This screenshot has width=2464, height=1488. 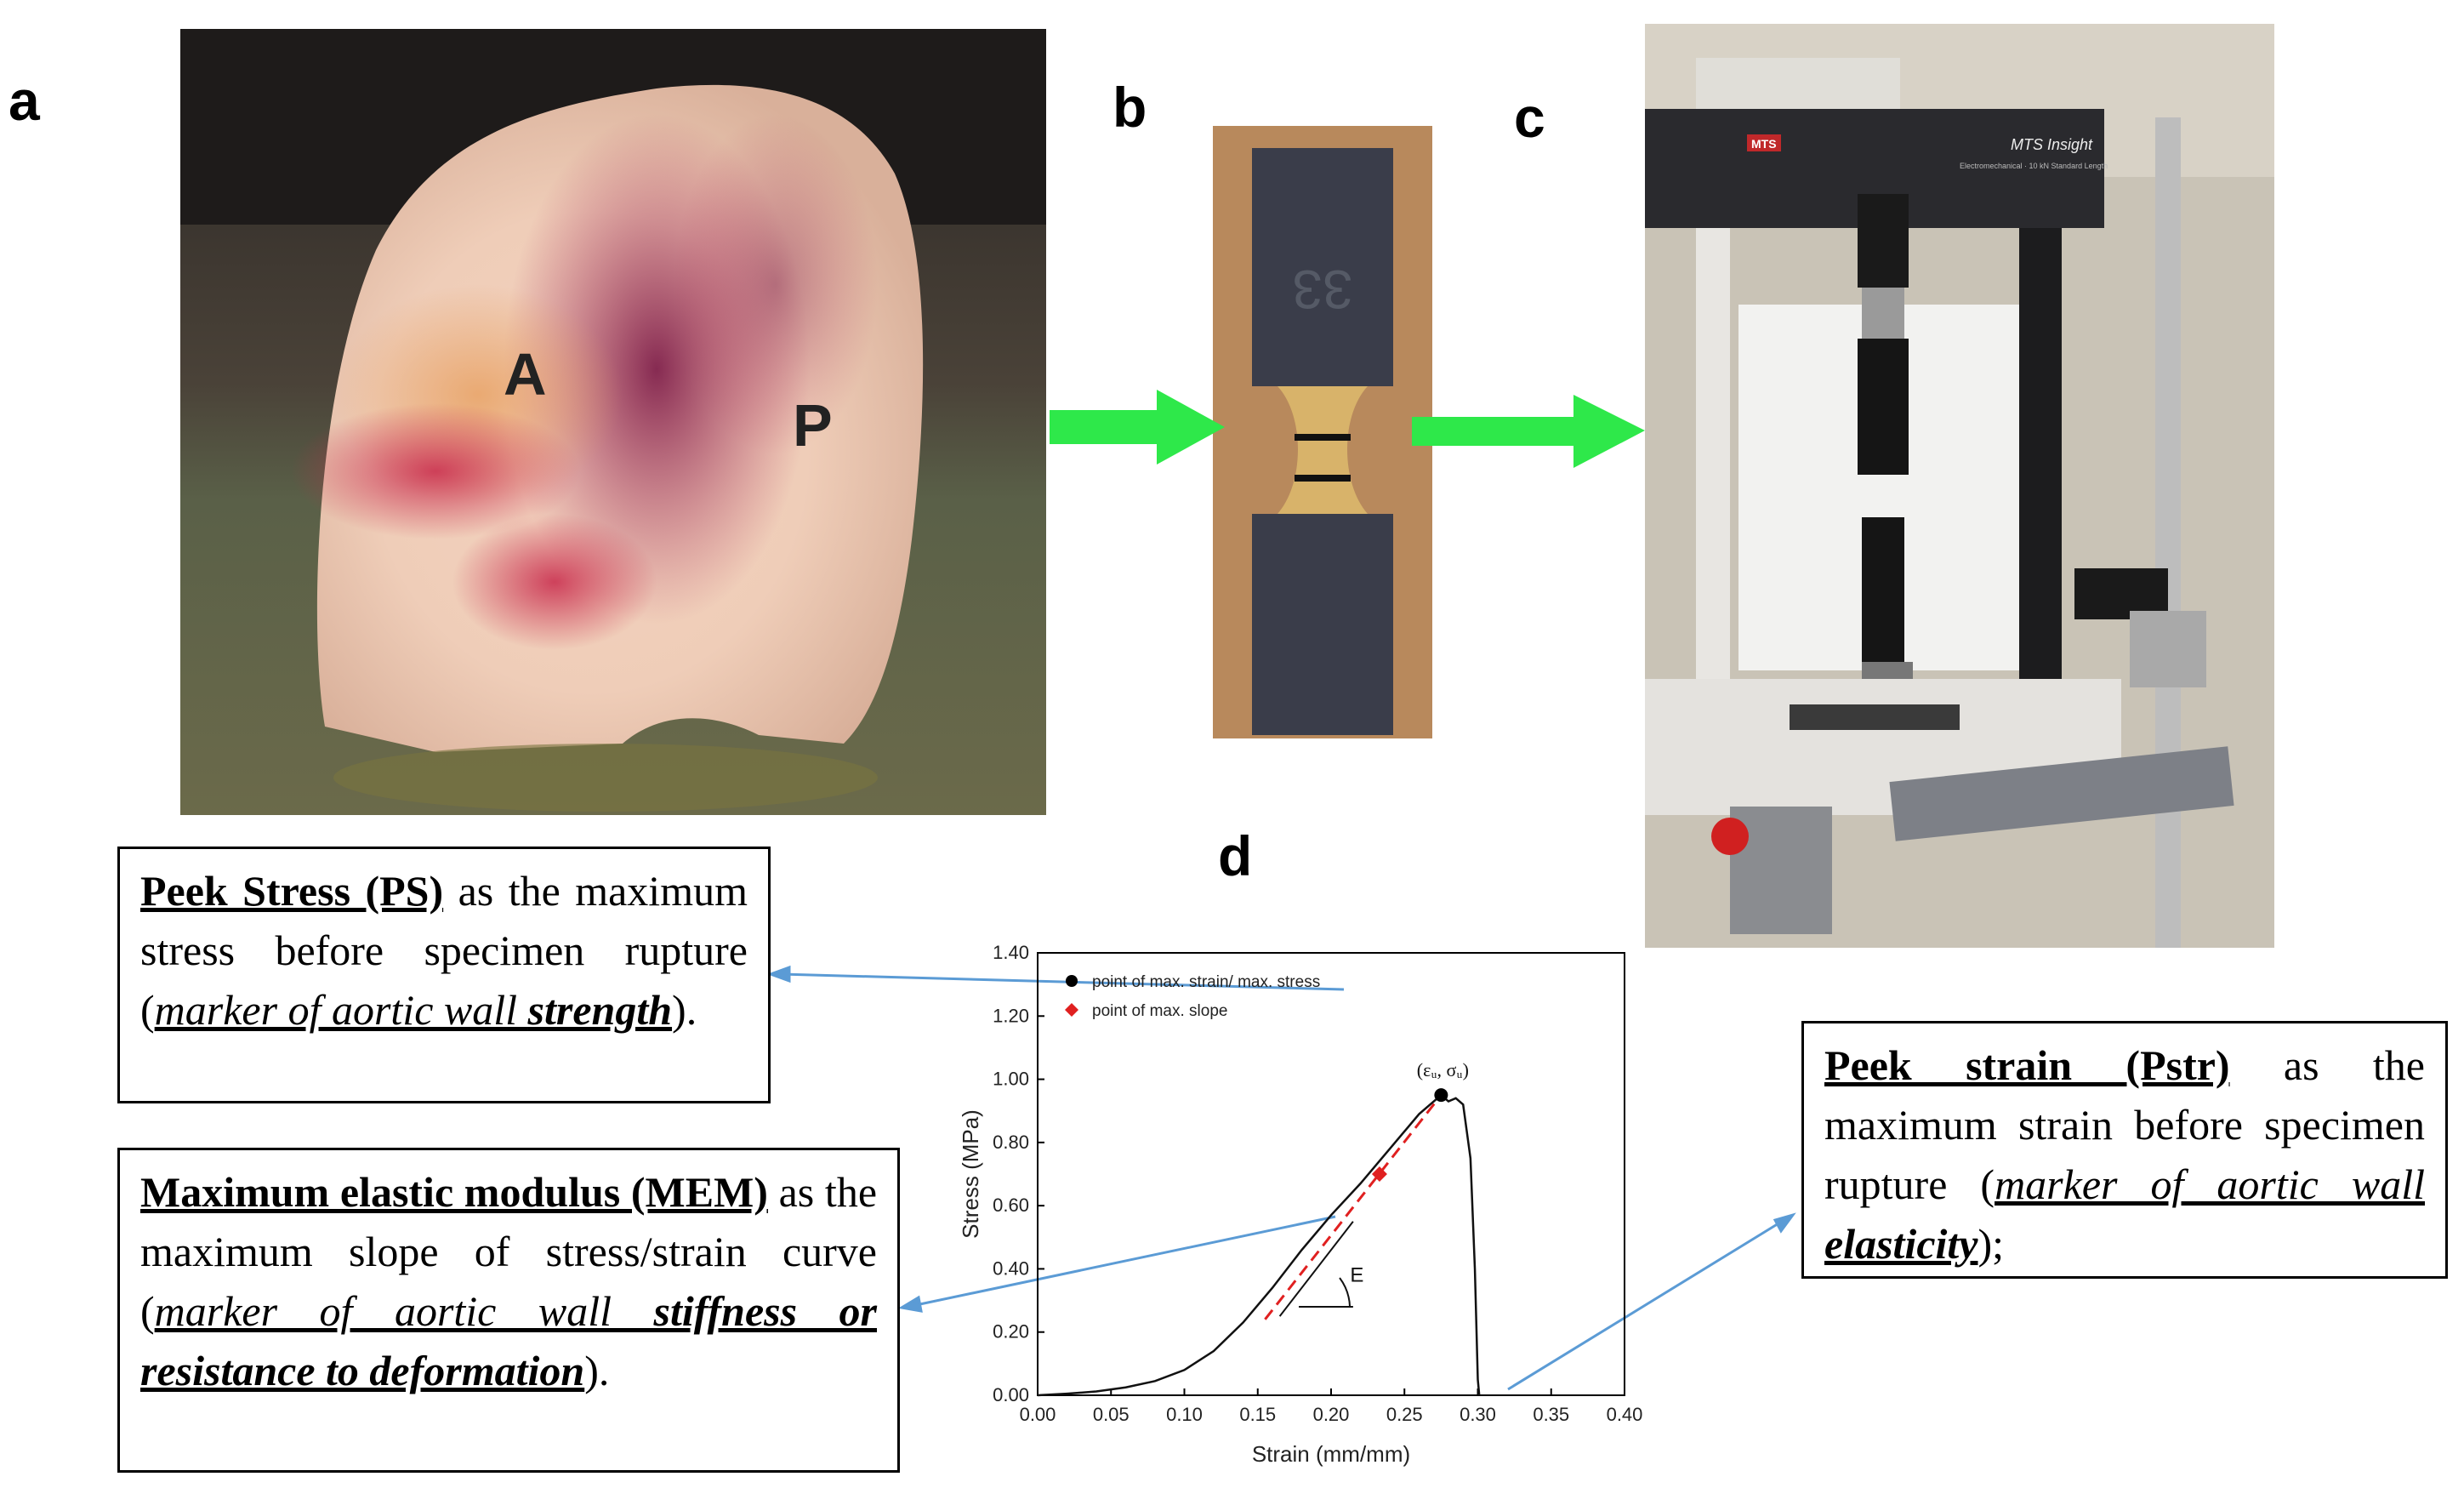 I want to click on peak-stress-emph: strength, so click(x=600, y=1010).